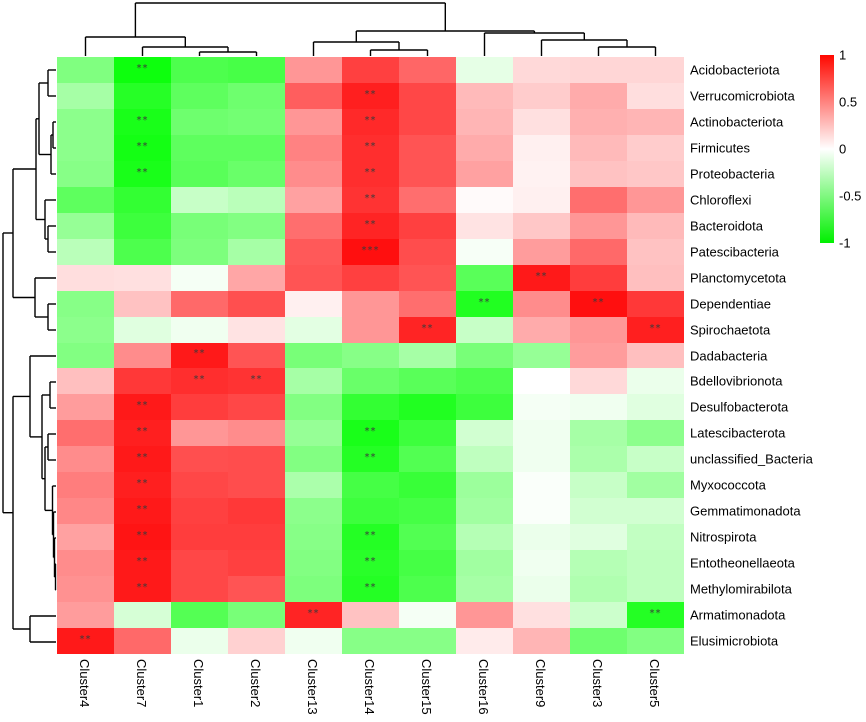  I want to click on row-label: unclassified_Bacteria, so click(751, 459).